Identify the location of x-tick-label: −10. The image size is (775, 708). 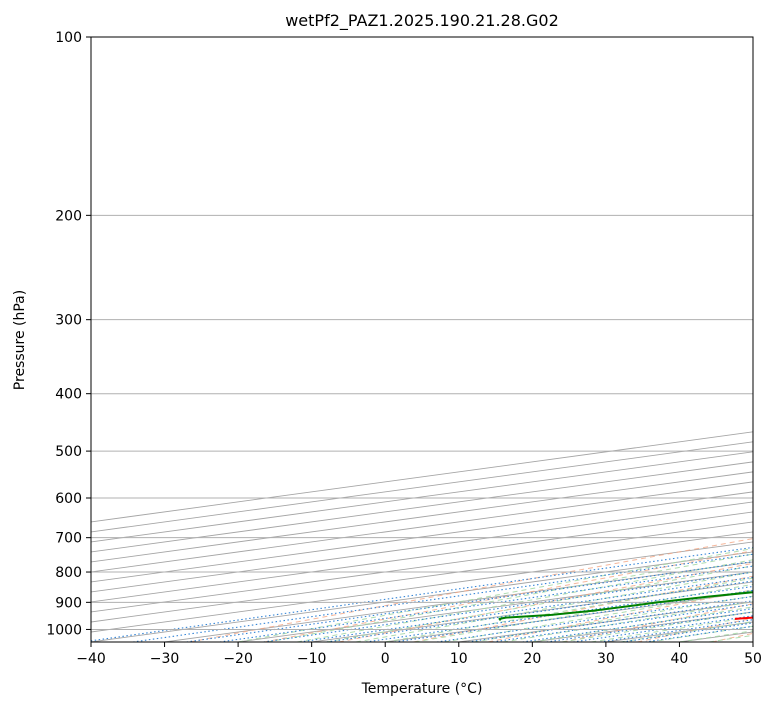
(312, 659).